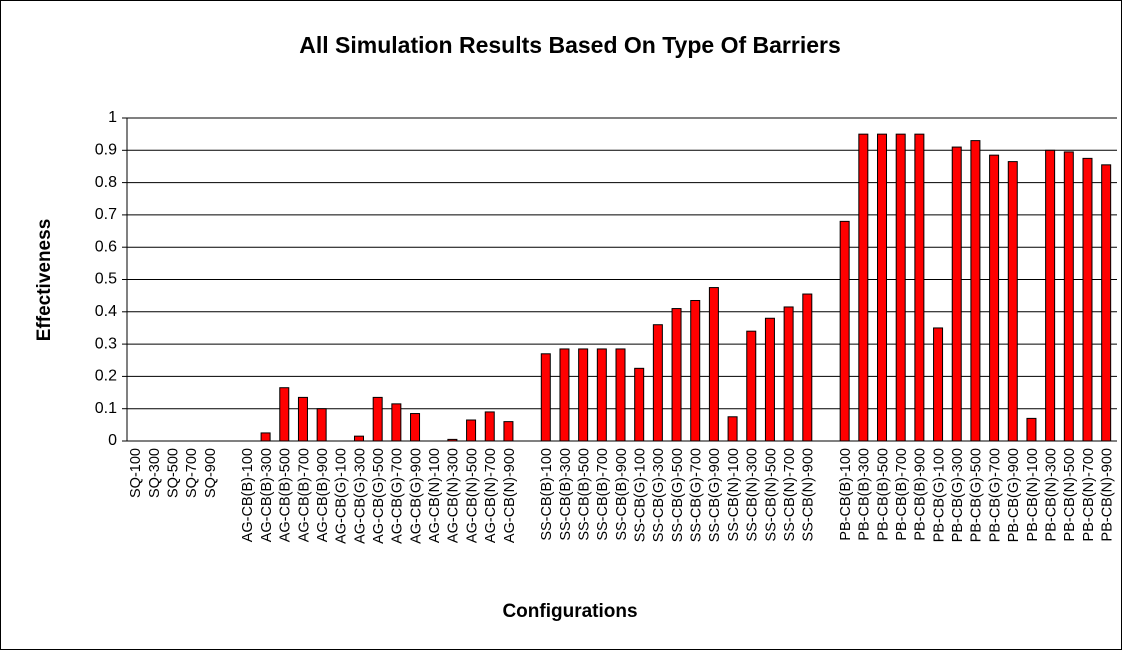 The image size is (1122, 650). Describe the element at coordinates (192, 473) in the screenshot. I see `x-tick-label: SQ-700` at that location.